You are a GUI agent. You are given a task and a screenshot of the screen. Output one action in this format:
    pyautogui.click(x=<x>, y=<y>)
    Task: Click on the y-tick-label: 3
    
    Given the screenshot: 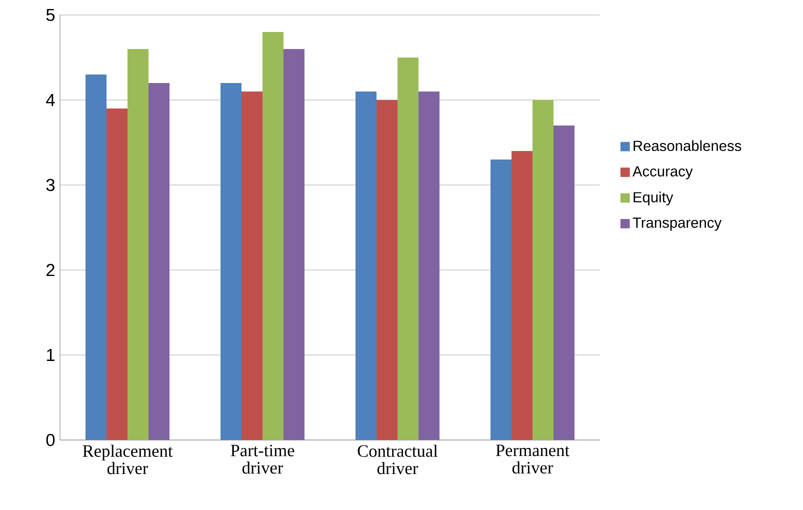 What is the action you would take?
    pyautogui.click(x=50, y=185)
    